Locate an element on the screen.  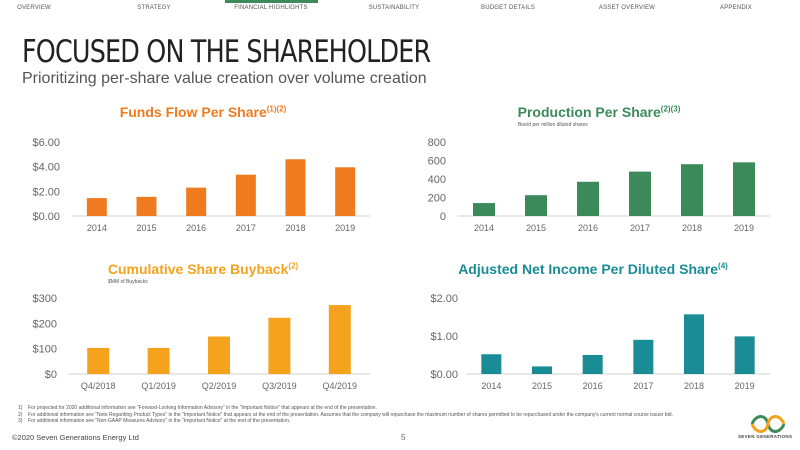
x-tick-label: Q2/2019 is located at coordinates (219, 386).